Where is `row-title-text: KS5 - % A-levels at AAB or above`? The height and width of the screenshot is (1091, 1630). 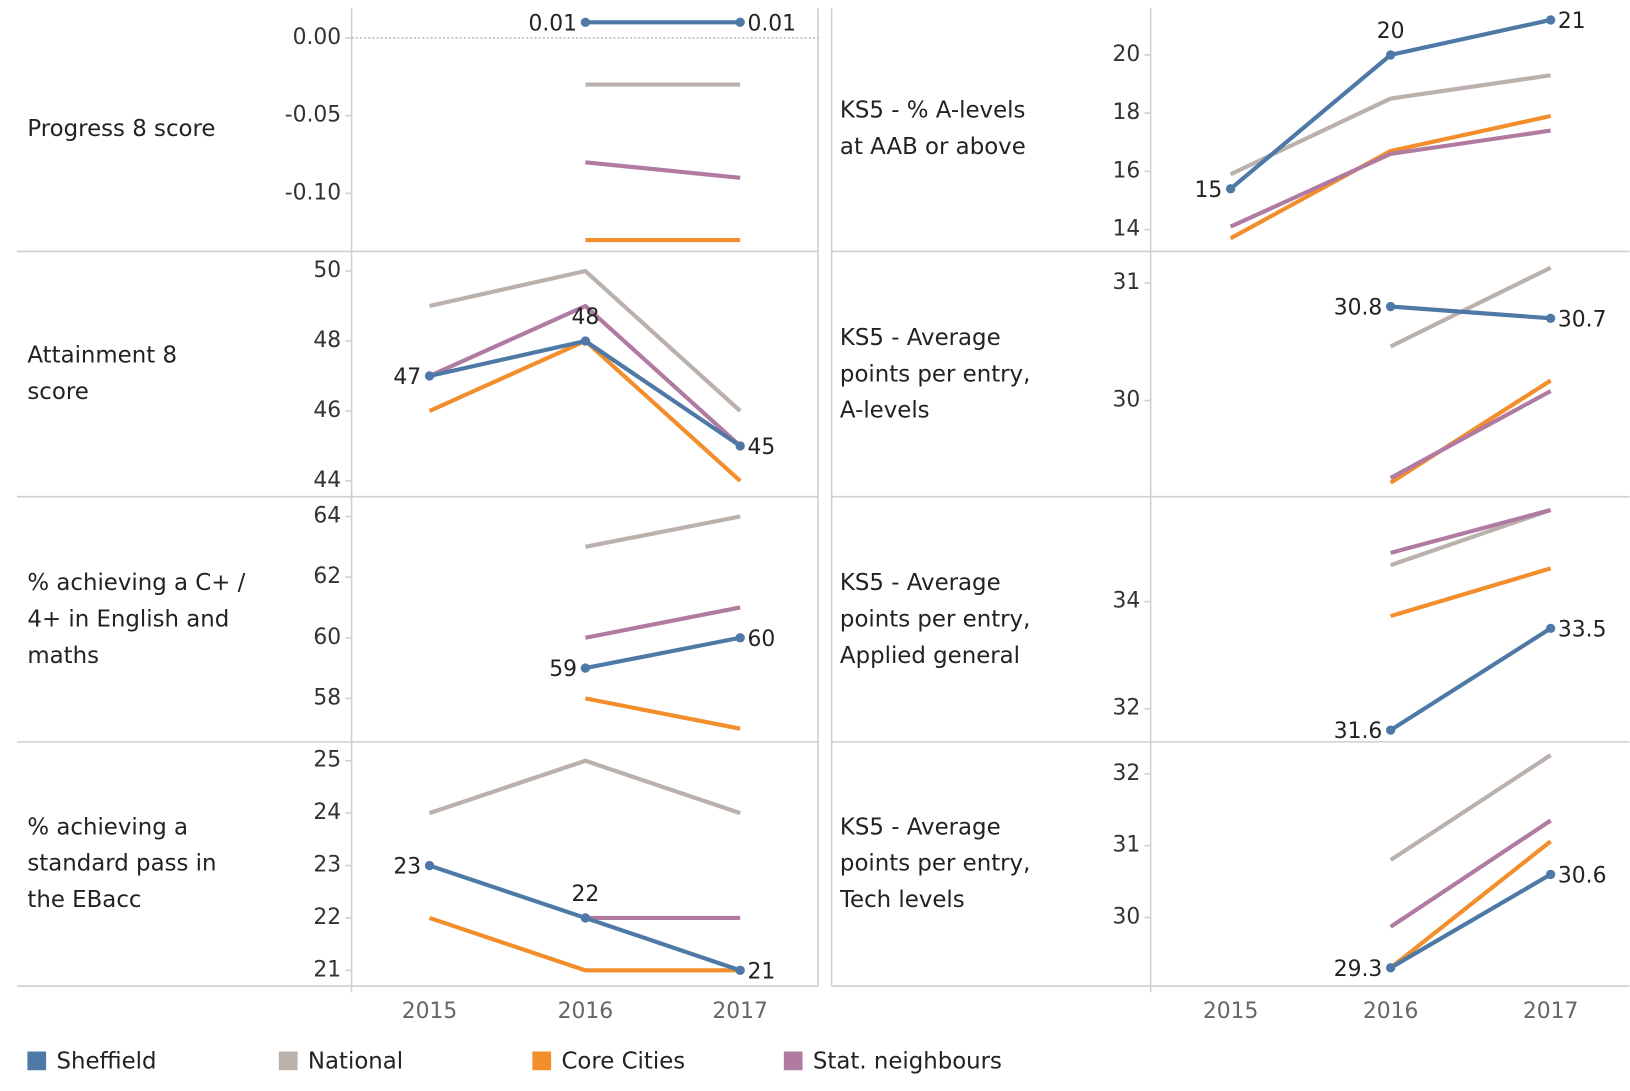
row-title-text: KS5 - % A-levels at AAB or above is located at coordinates (932, 129).